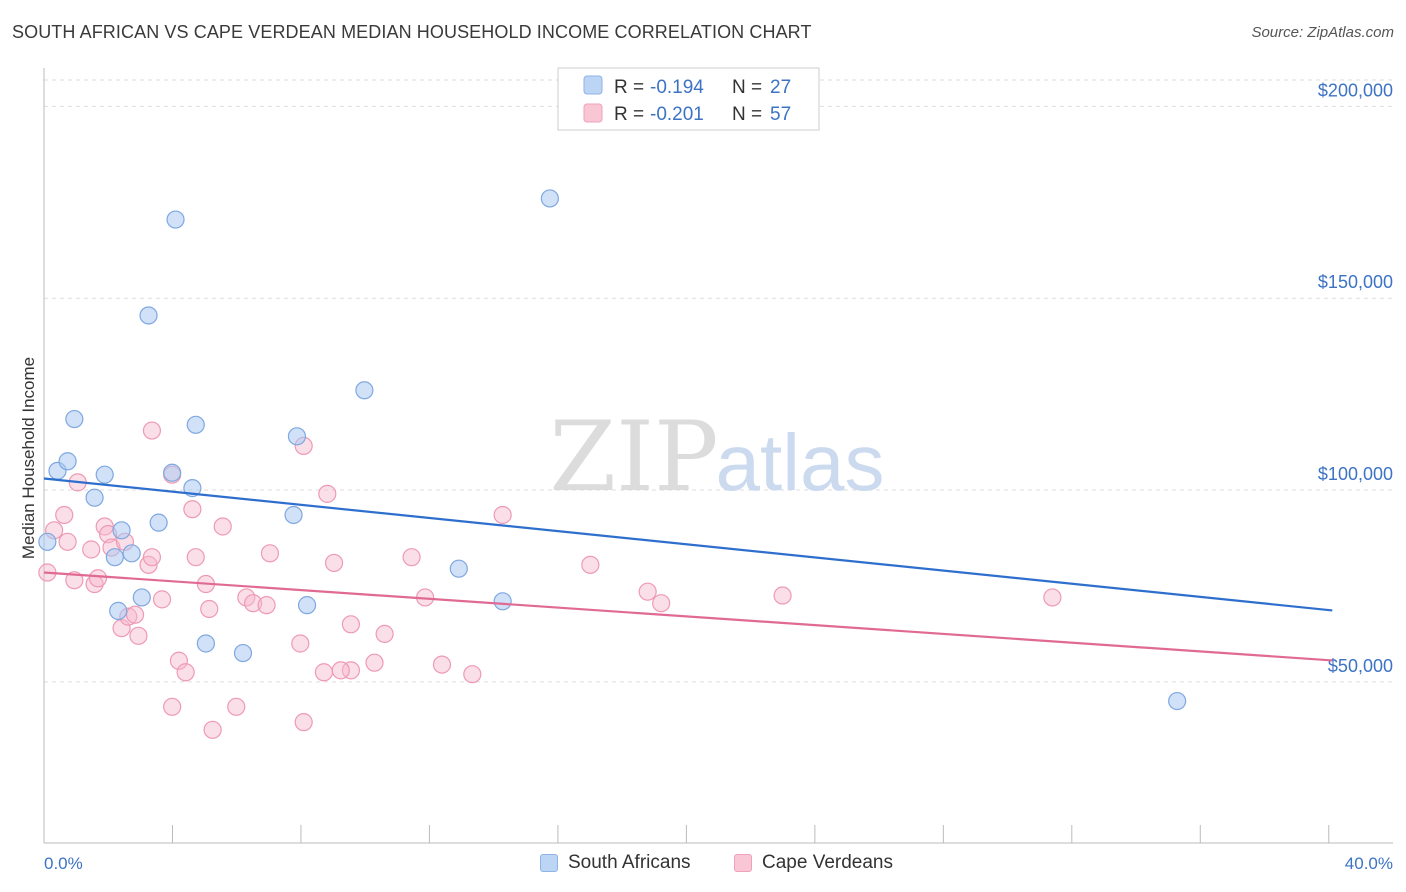 This screenshot has width=1406, height=892. What do you see at coordinates (677, 114) in the screenshot?
I see `stats-r-value-2: -0.201` at bounding box center [677, 114].